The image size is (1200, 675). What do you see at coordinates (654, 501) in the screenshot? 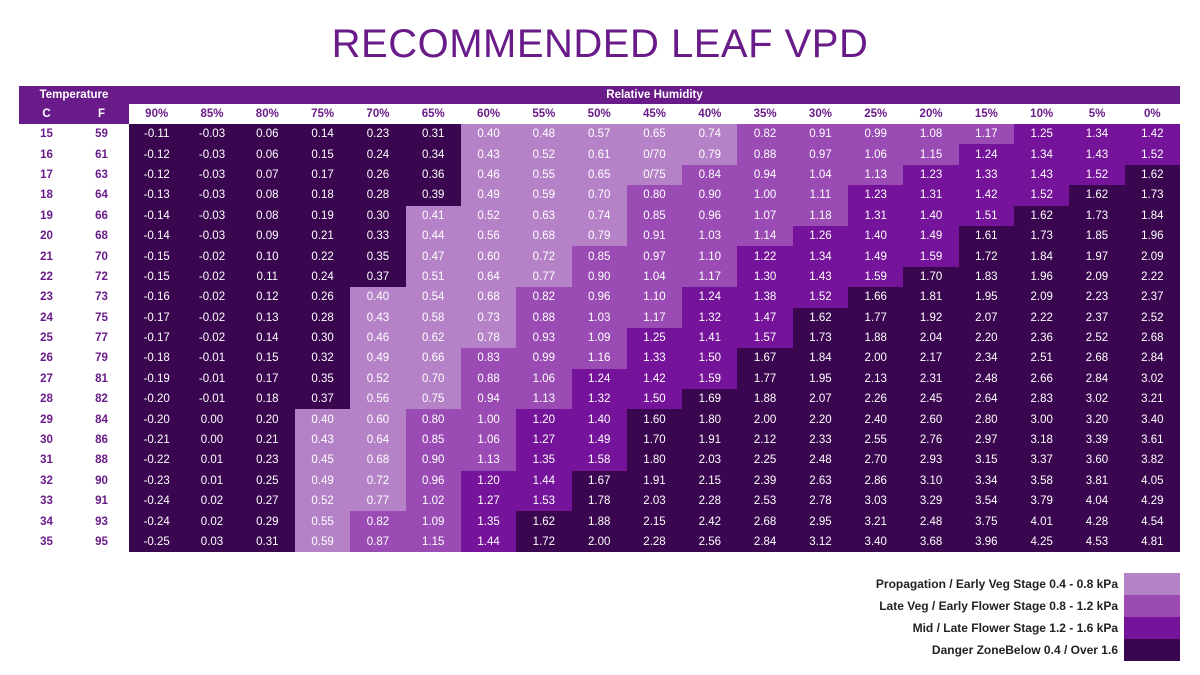
I see `vpd-cell: 2.03` at bounding box center [654, 501].